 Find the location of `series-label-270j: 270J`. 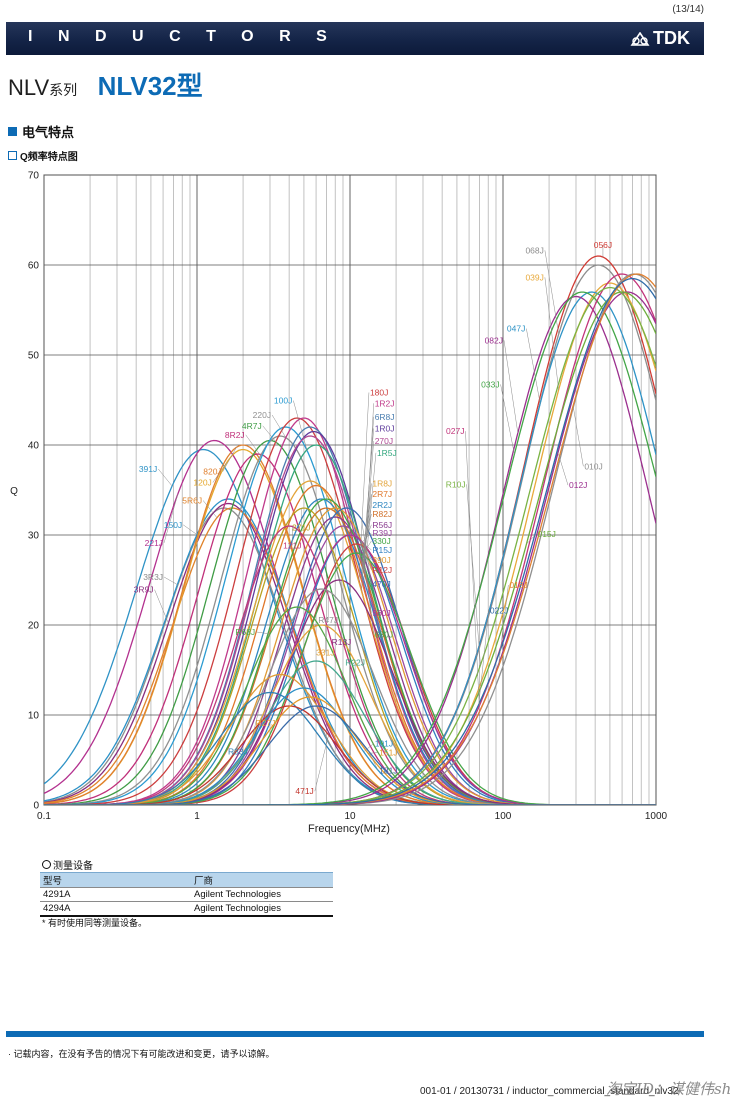

series-label-270j: 270J is located at coordinates (384, 441).